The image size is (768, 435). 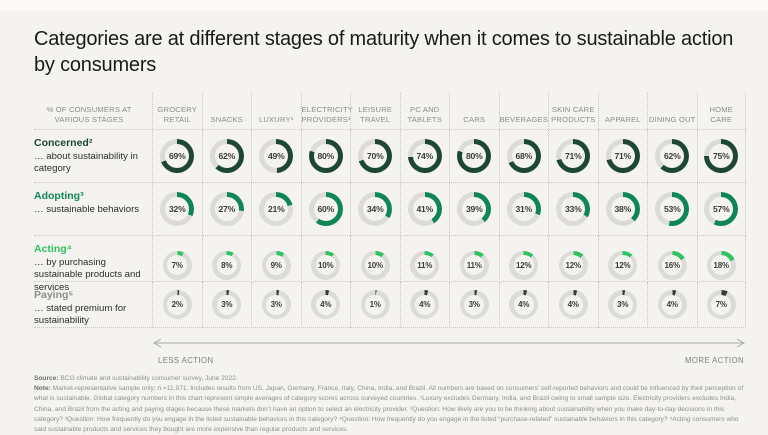 I want to click on donut-value: 27%, so click(x=227, y=209).